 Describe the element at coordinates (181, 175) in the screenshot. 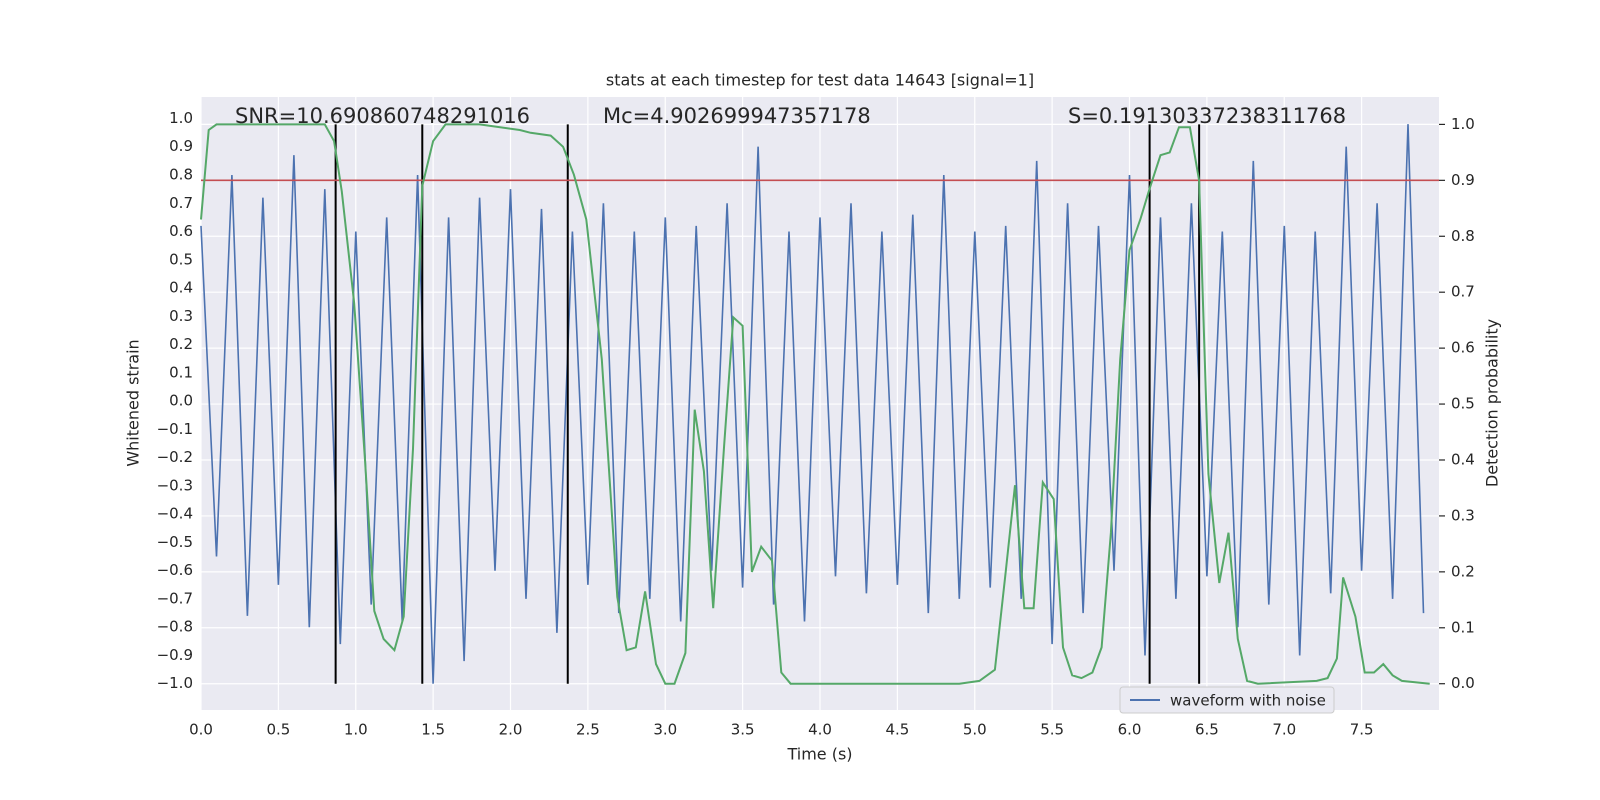

I see `y-tick-label: 0.8` at that location.